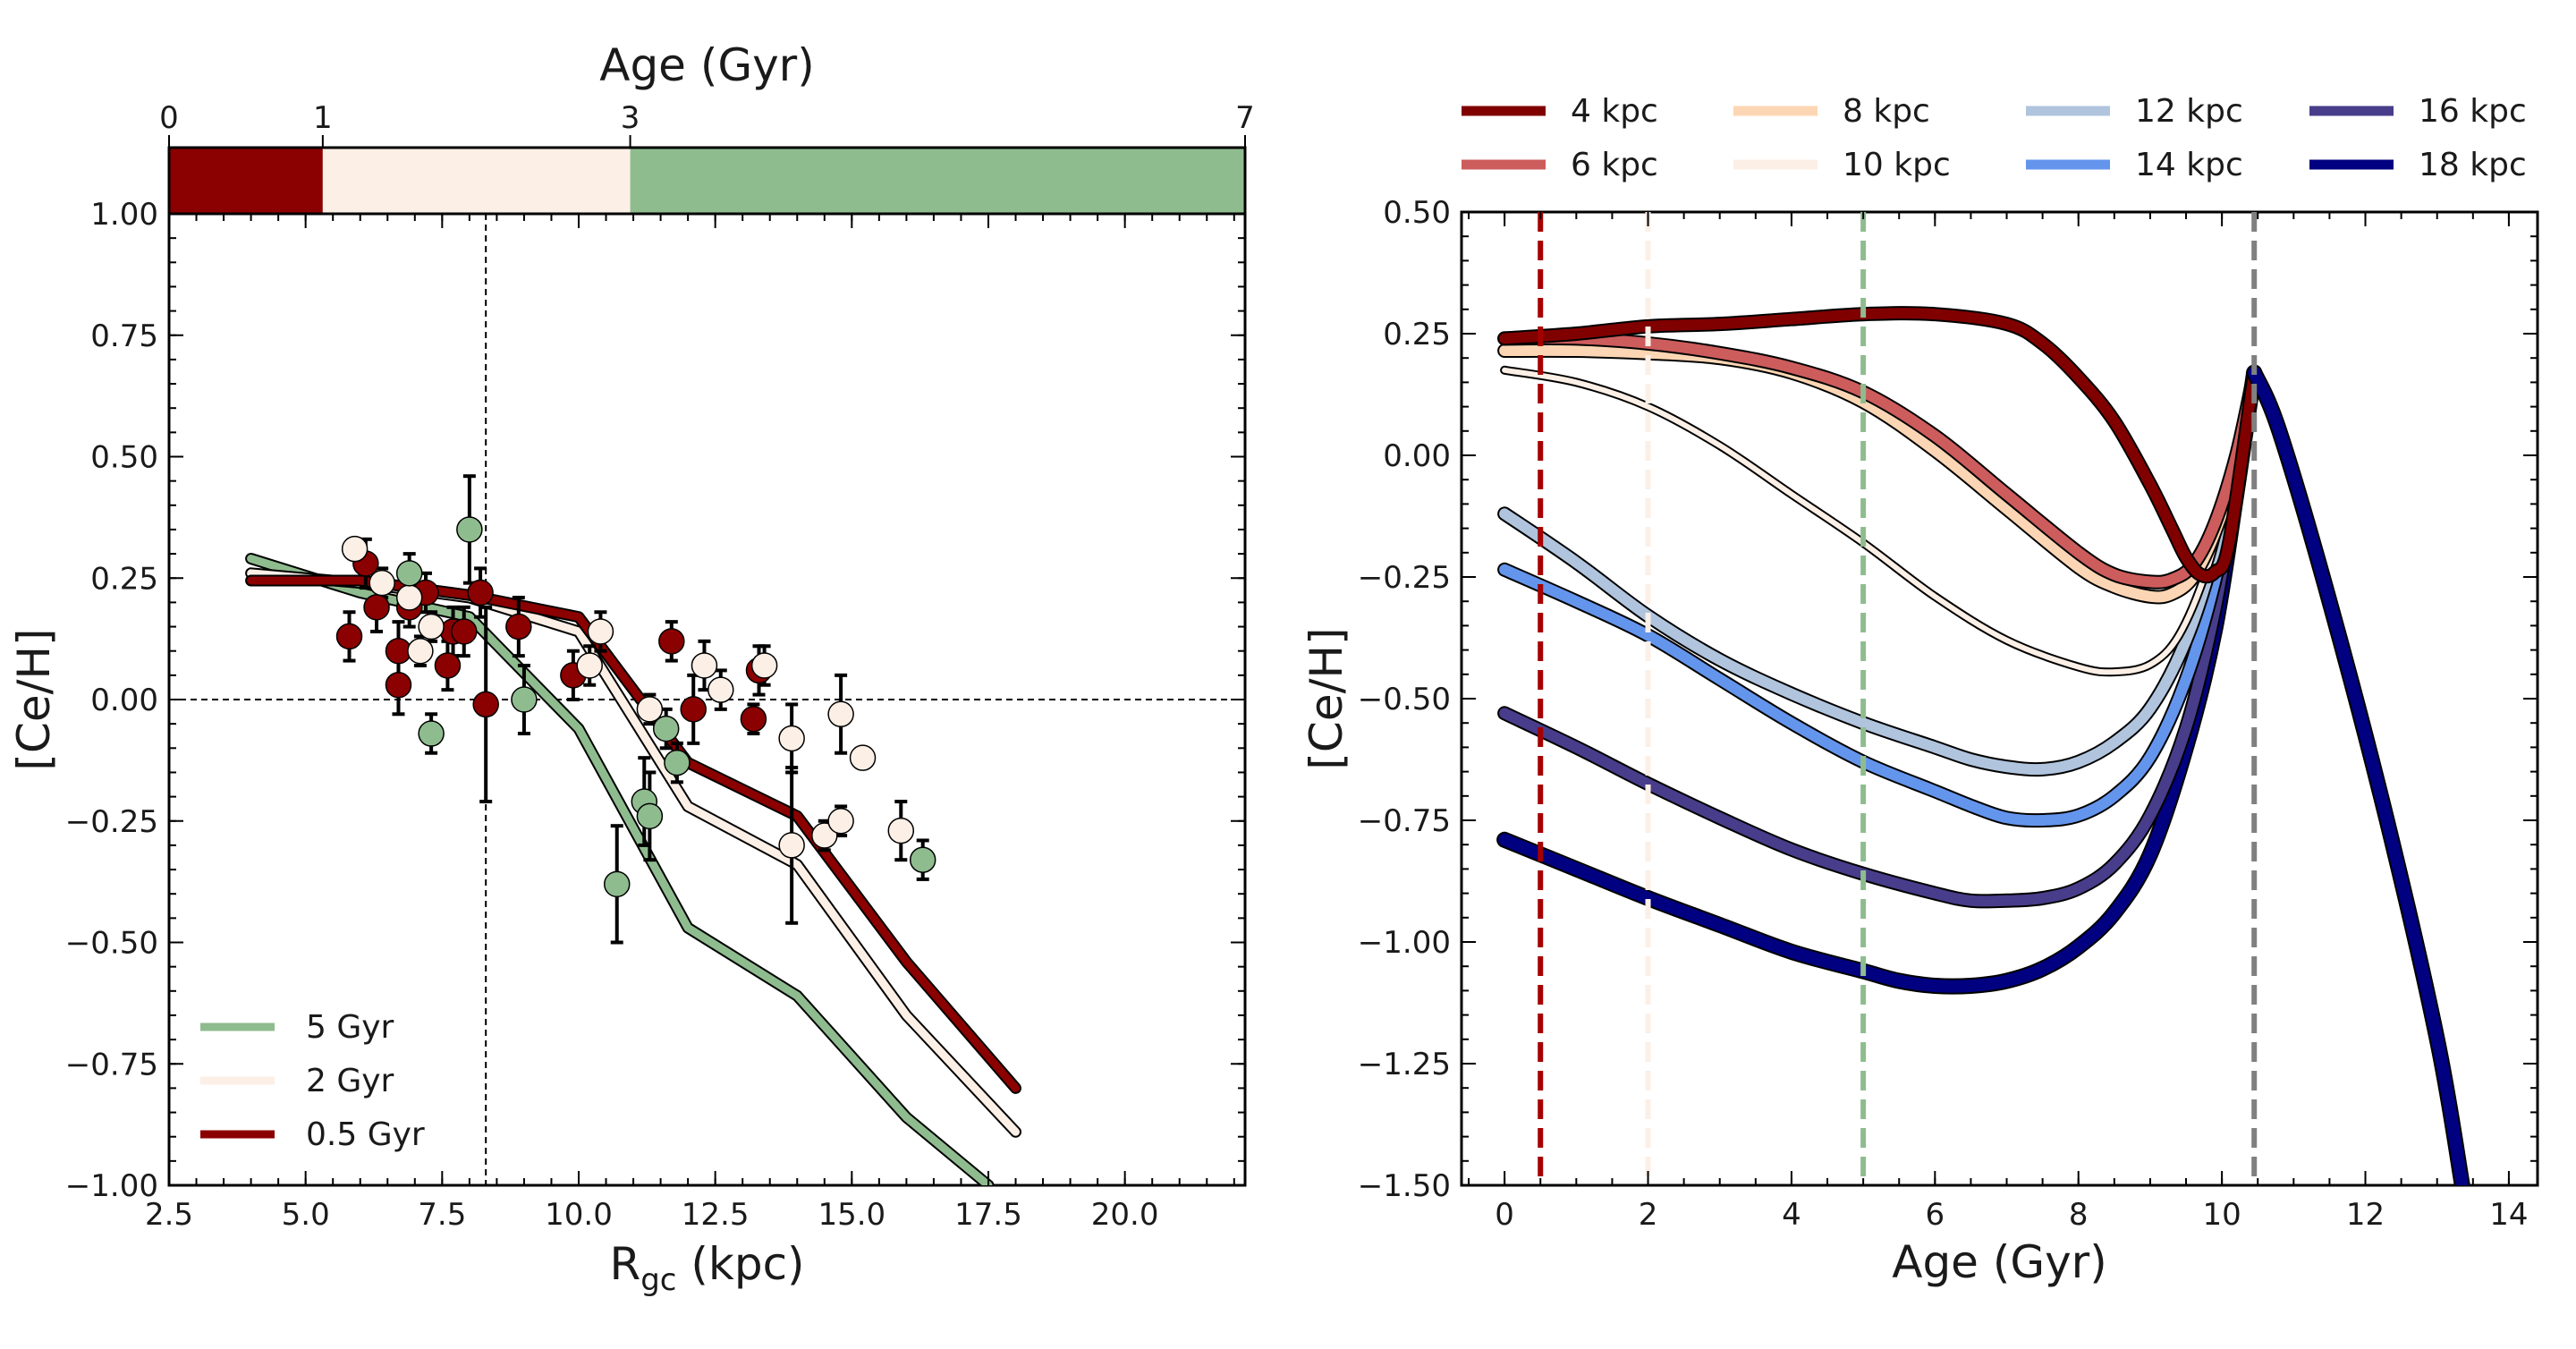  What do you see at coordinates (2189, 111) in the screenshot?
I see `legend-label: 12 kpc` at bounding box center [2189, 111].